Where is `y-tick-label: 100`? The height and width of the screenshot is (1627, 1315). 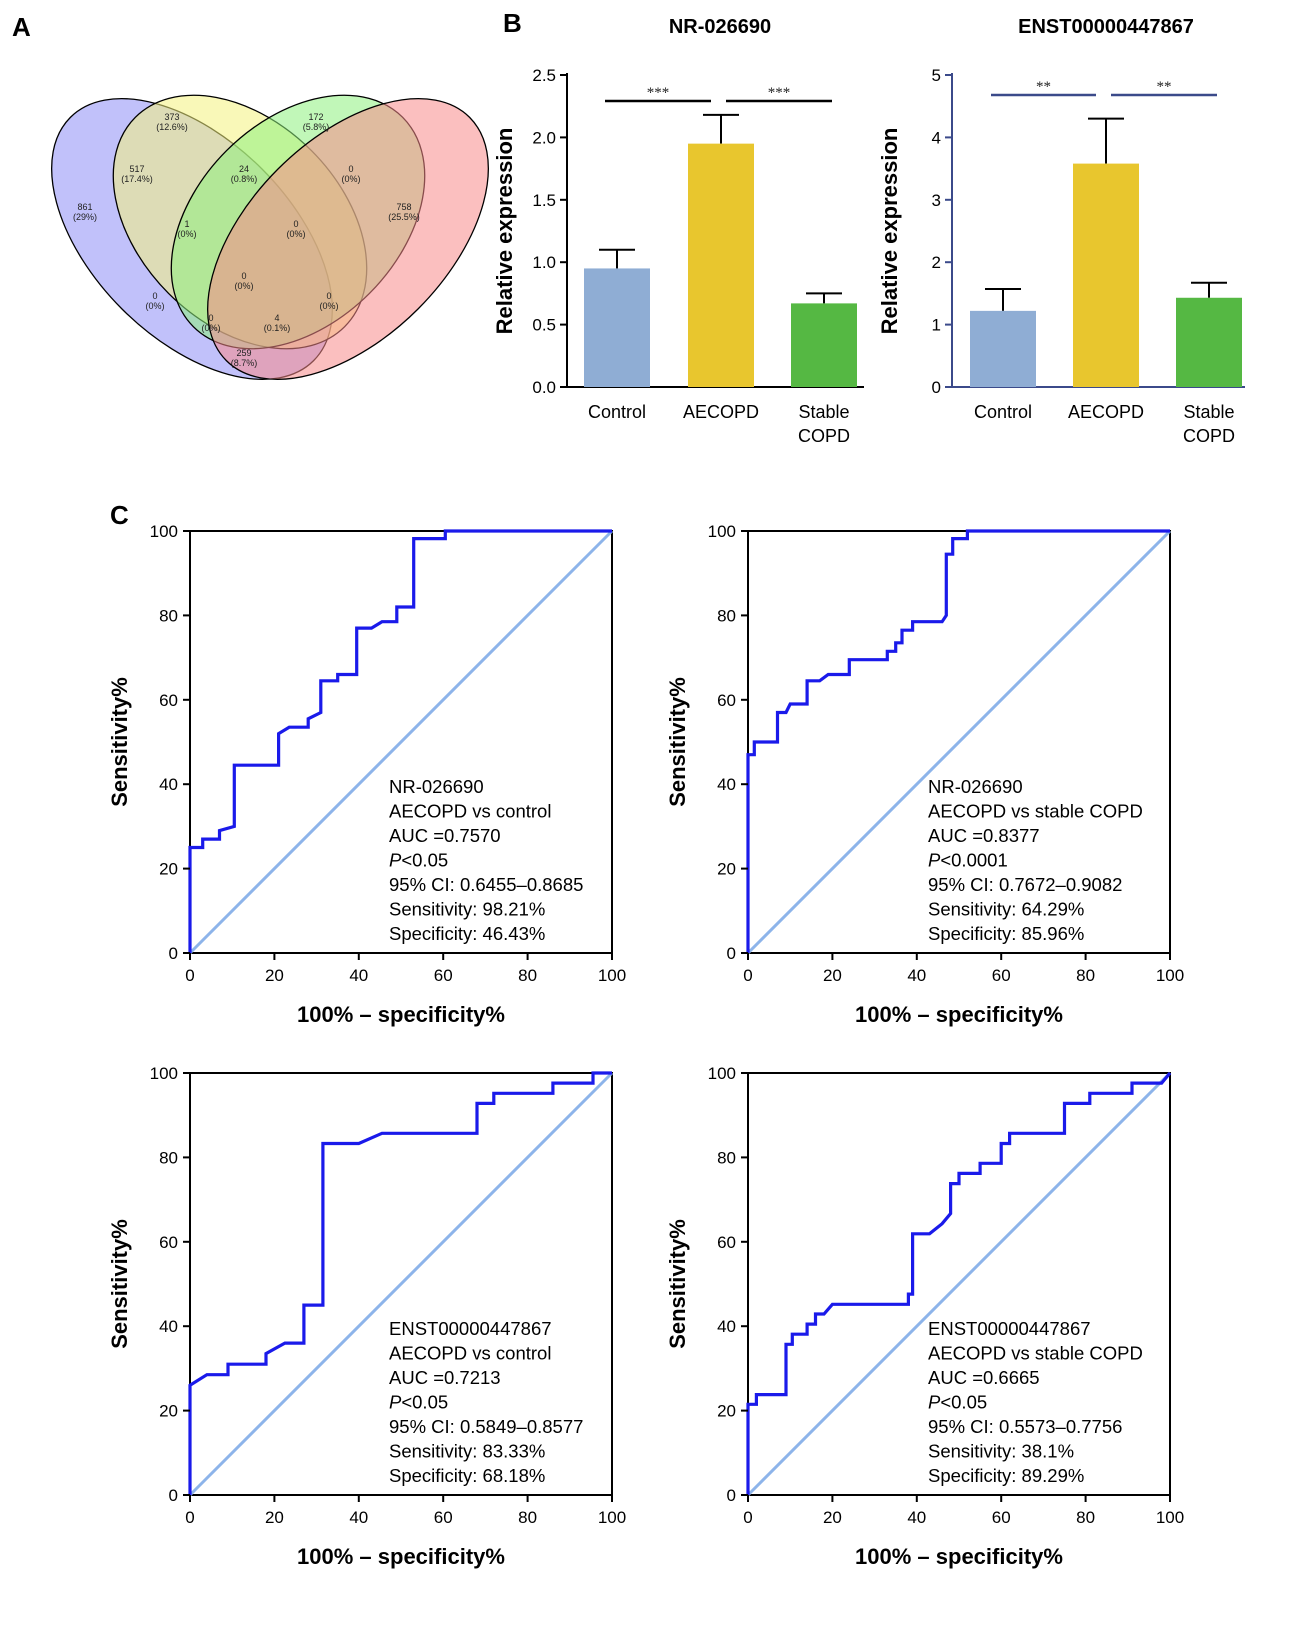 y-tick-label: 100 is located at coordinates (164, 1073).